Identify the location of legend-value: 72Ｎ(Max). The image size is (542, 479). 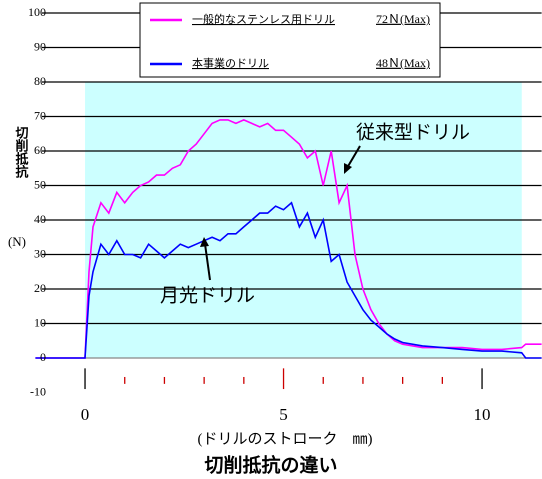
(403, 19).